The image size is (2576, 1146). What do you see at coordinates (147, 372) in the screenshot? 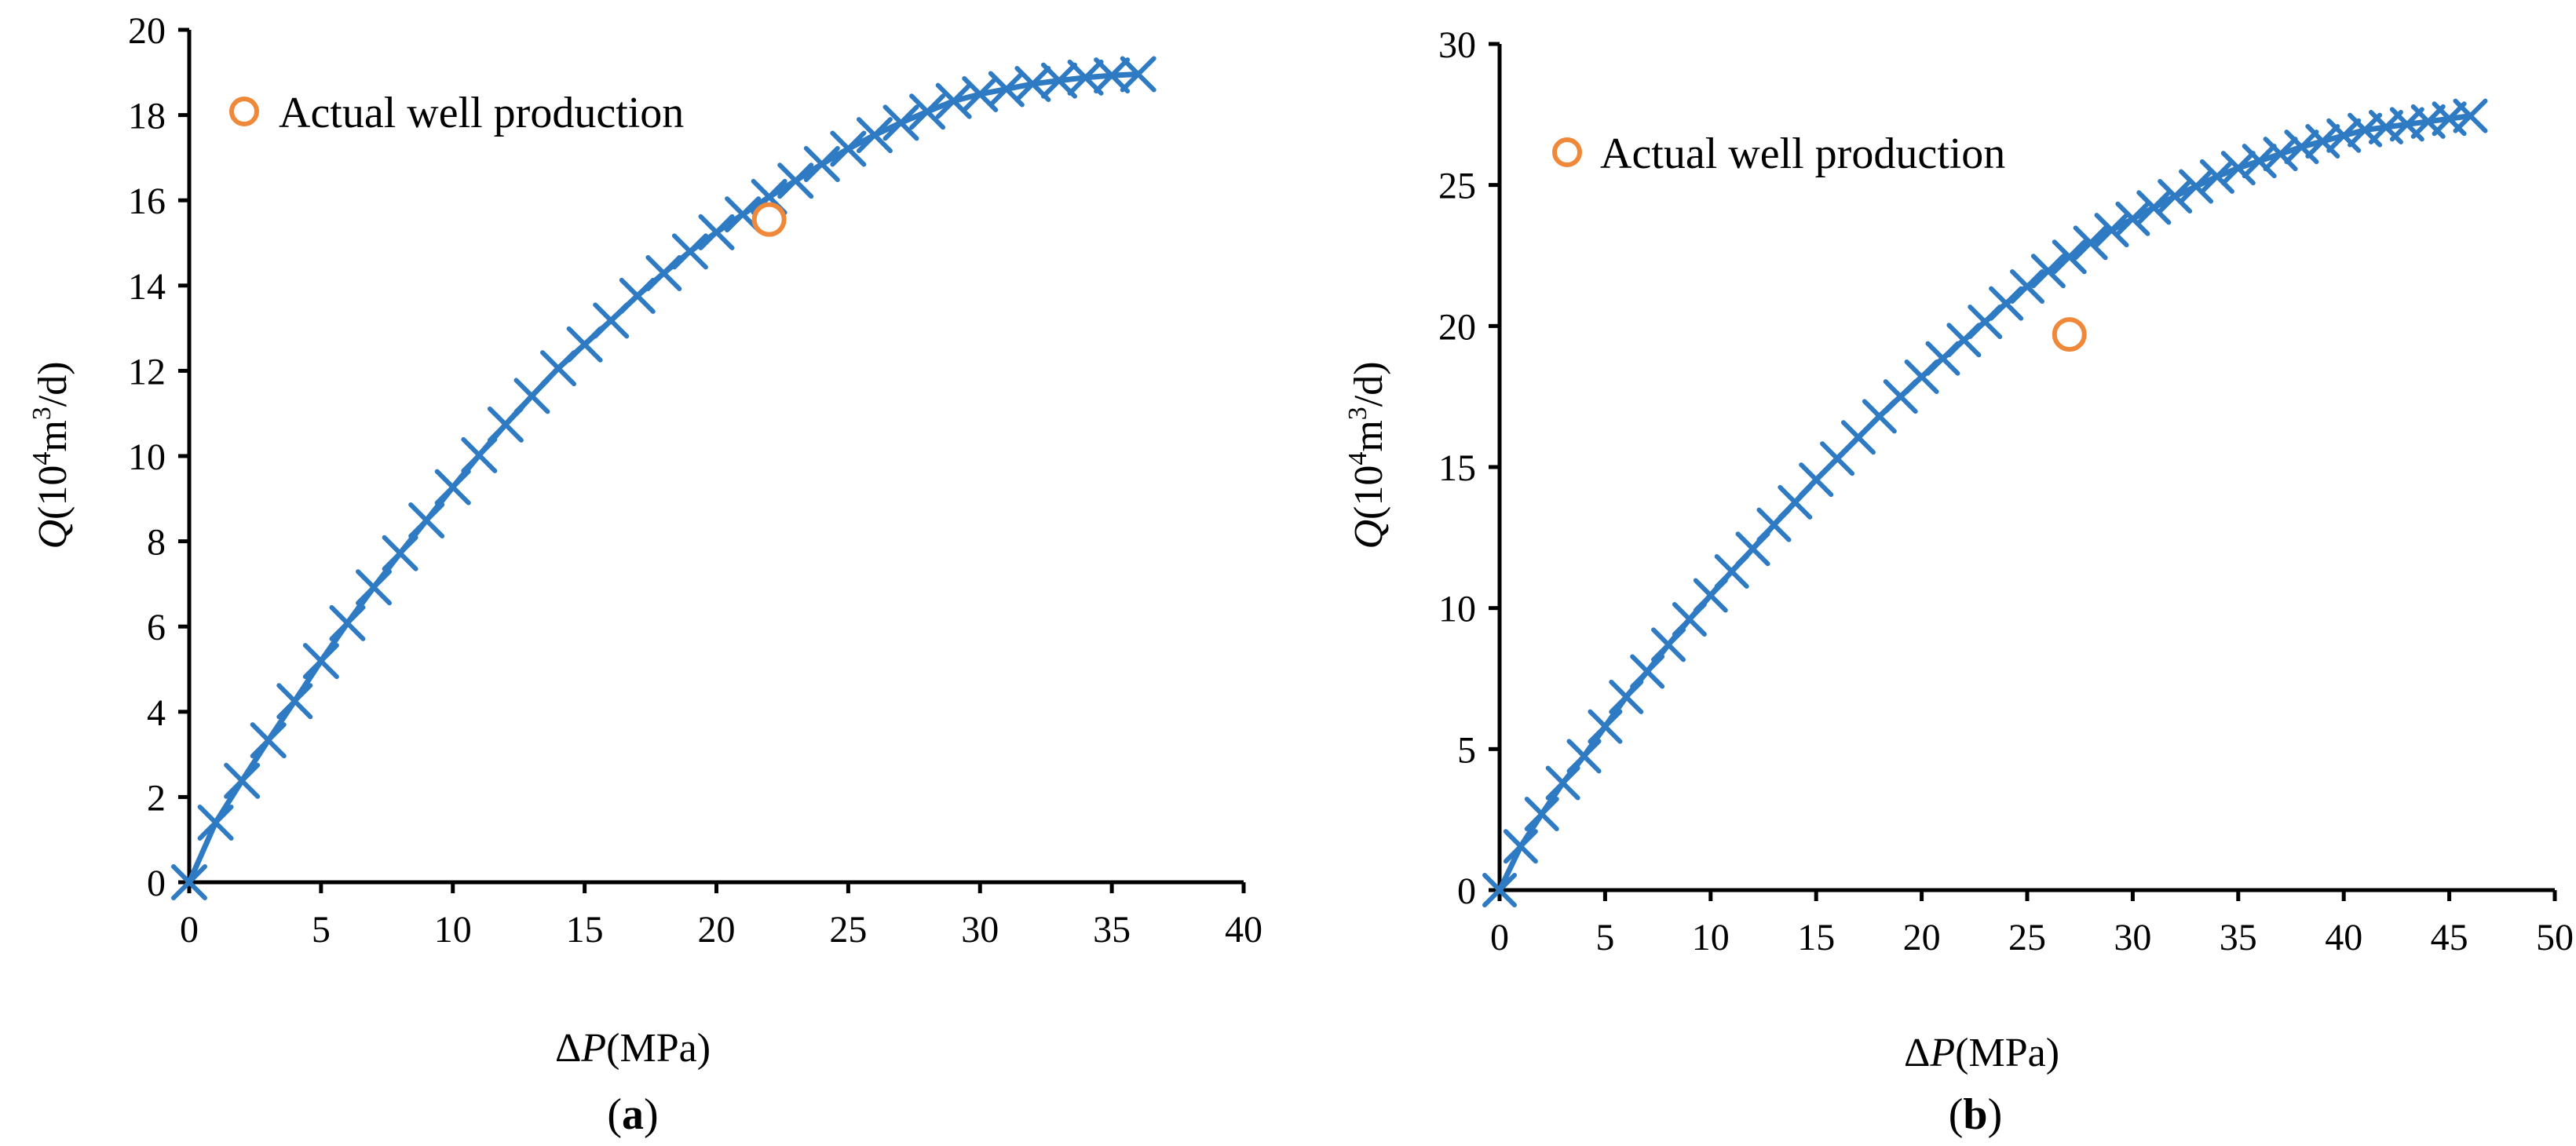
I see `y-tick-label: 12` at bounding box center [147, 372].